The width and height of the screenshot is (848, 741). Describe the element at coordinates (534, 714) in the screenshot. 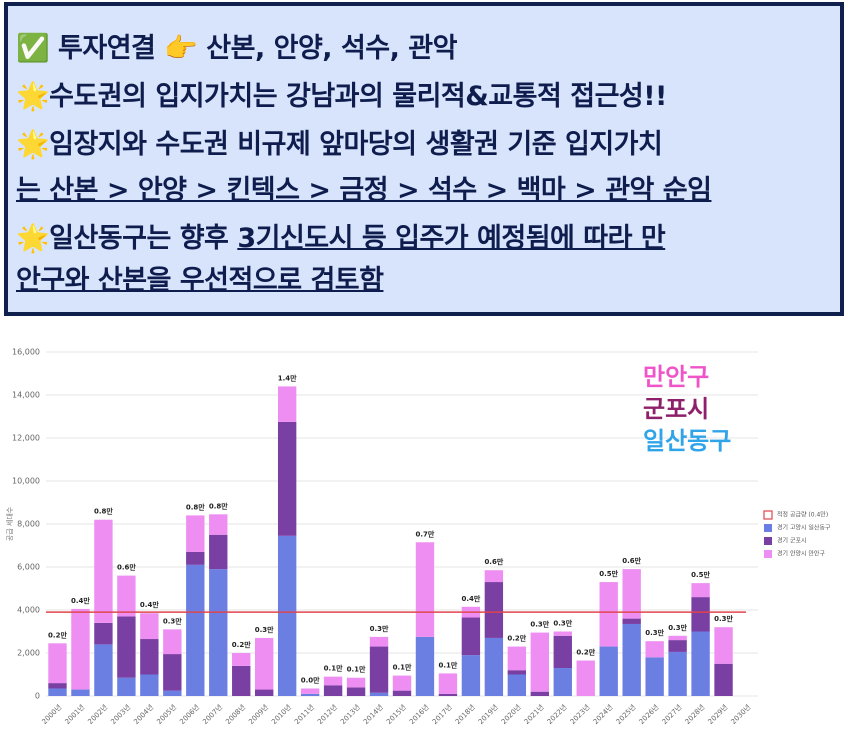

I see `x-tick-label: 2021년` at that location.